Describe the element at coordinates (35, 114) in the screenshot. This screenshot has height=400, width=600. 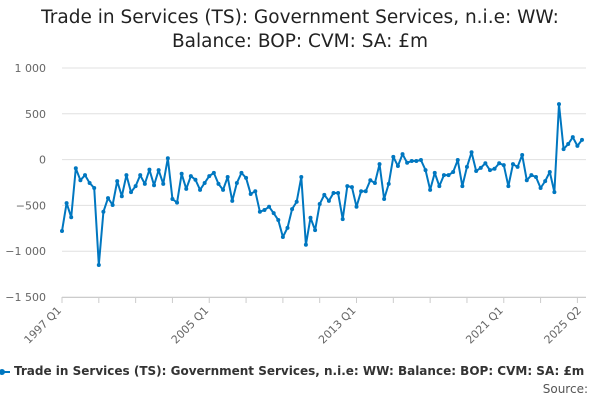
I see `y-tick-label: 500` at that location.